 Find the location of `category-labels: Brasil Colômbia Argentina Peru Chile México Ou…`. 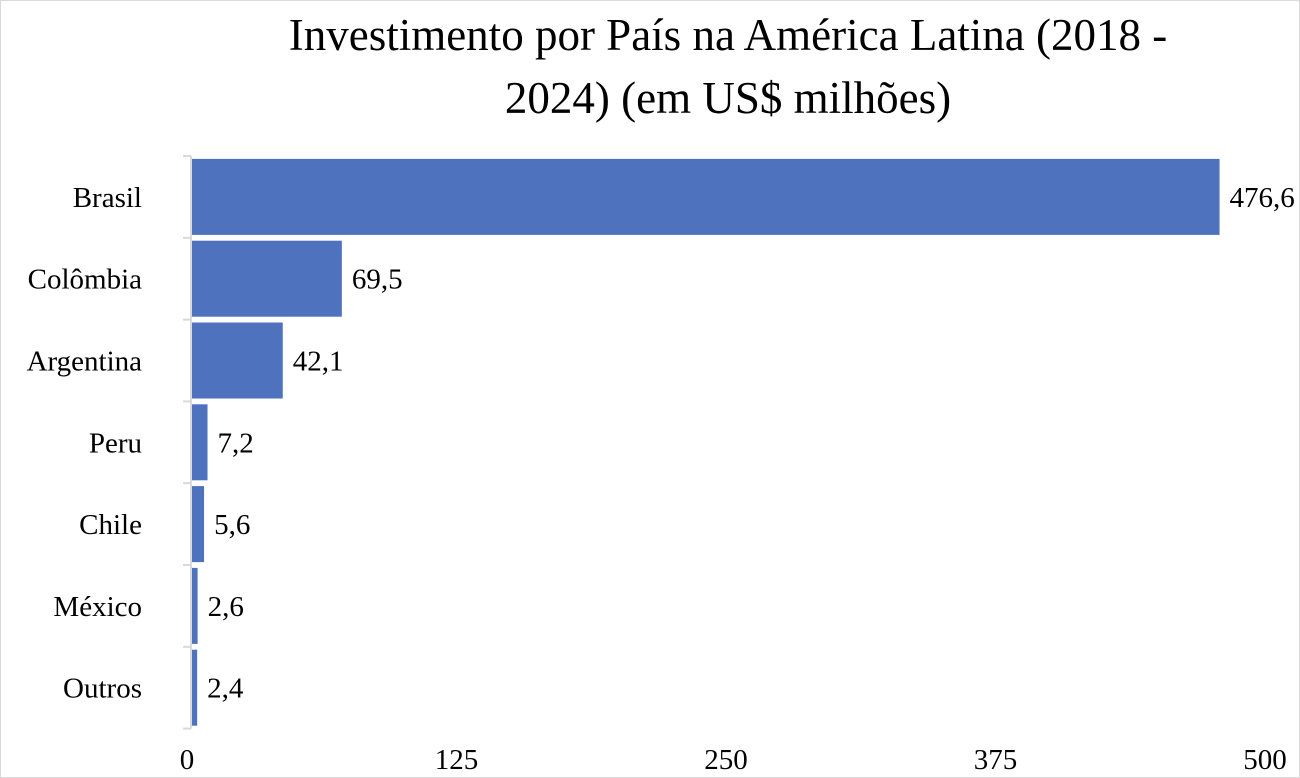

category-labels: Brasil Colômbia Argentina Peru Chile México Ou… is located at coordinates (85, 443).